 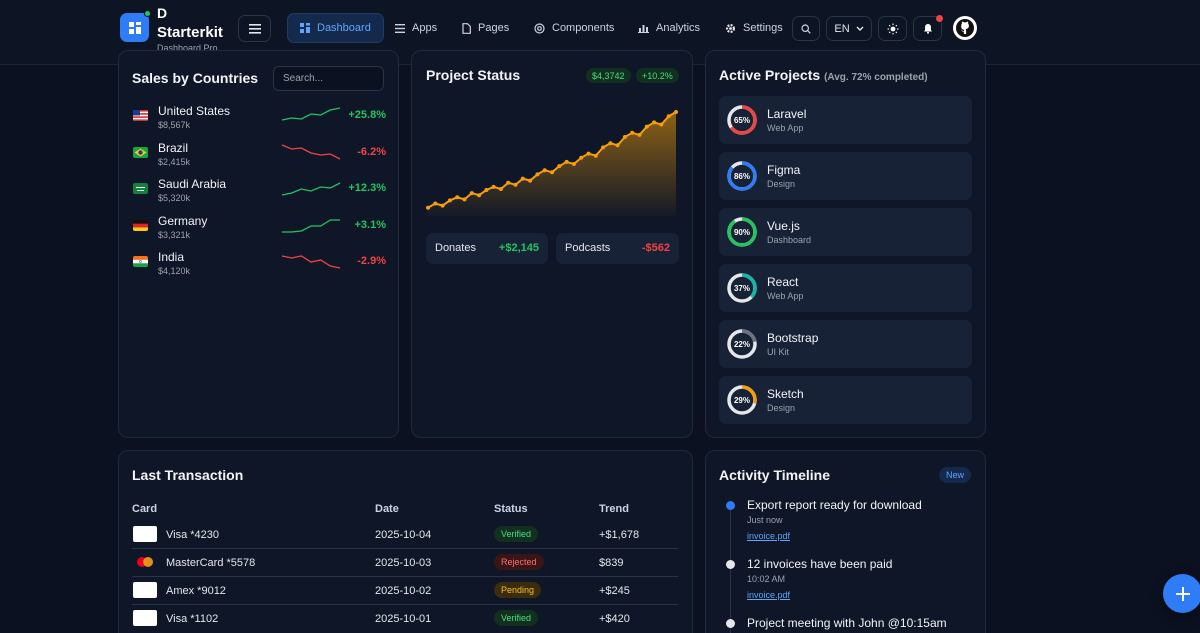 What do you see at coordinates (258, 119) in the screenshot?
I see `country-row: United States $8,567k +25.8%` at bounding box center [258, 119].